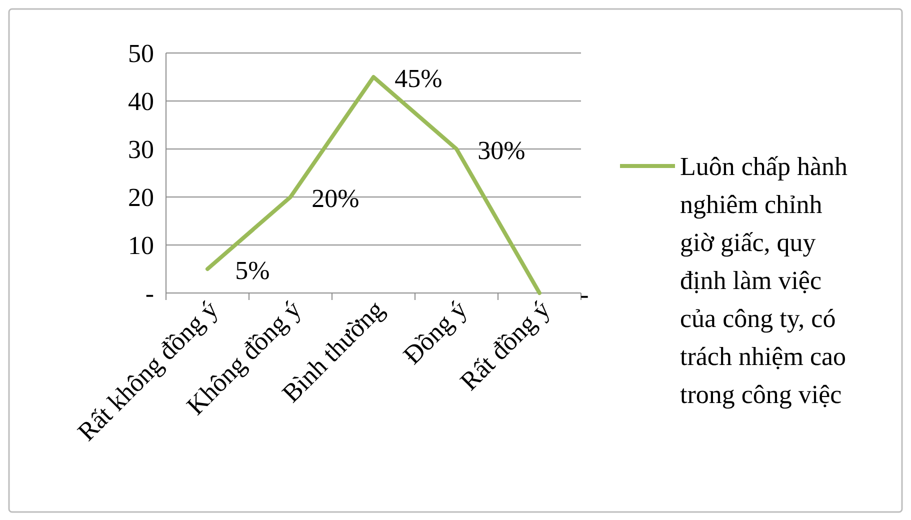 The height and width of the screenshot is (520, 911). What do you see at coordinates (252, 270) in the screenshot?
I see `data-label: 5%` at bounding box center [252, 270].